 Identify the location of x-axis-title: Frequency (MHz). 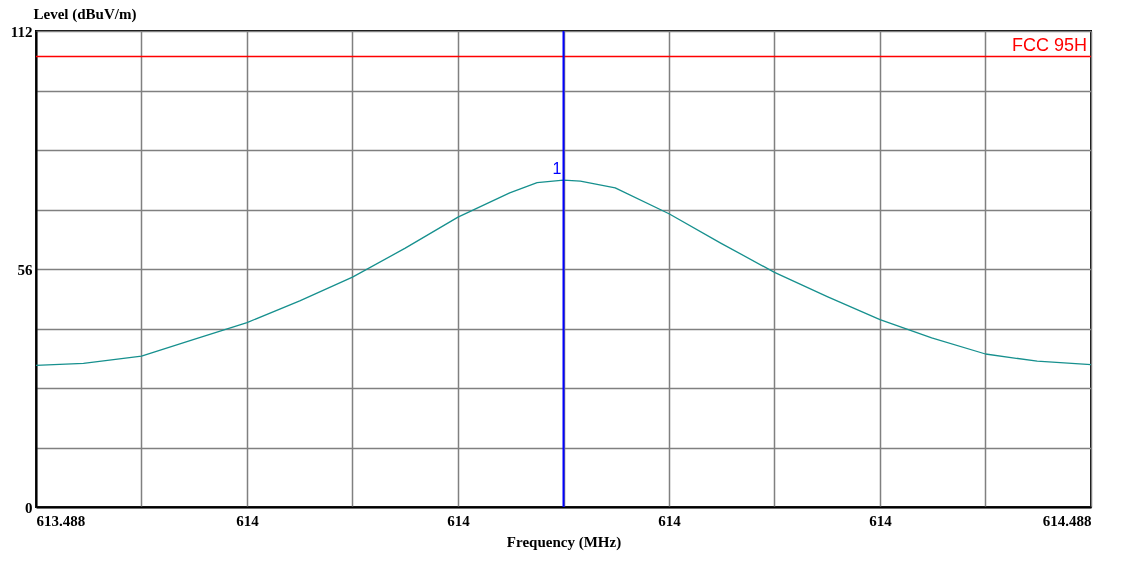
(564, 542).